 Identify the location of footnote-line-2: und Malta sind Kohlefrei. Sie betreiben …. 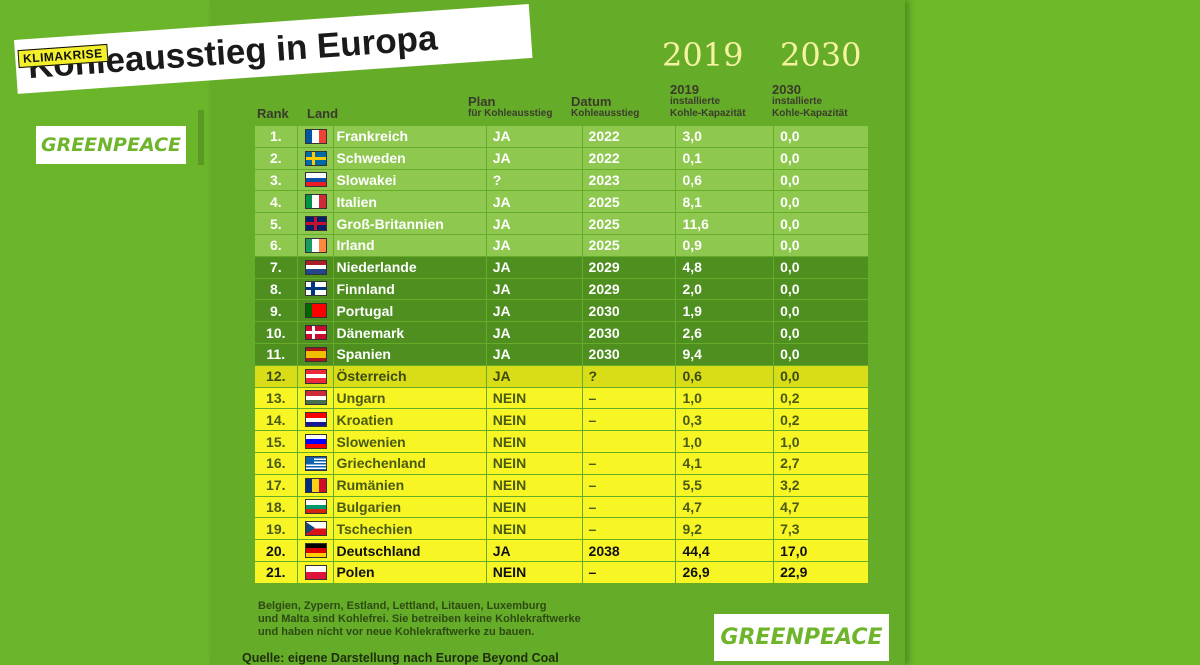
(419, 619).